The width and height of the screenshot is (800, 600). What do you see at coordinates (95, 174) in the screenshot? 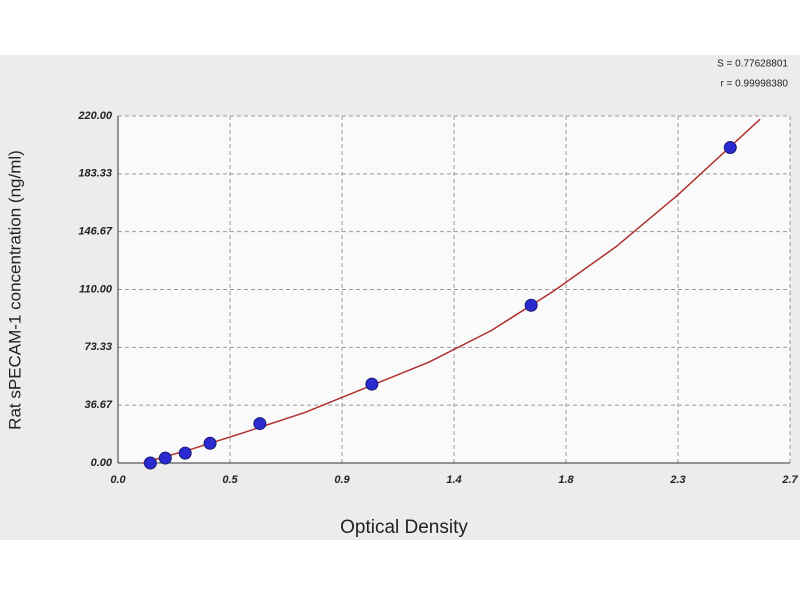
I see `y-tick-label: 183.33` at bounding box center [95, 174].